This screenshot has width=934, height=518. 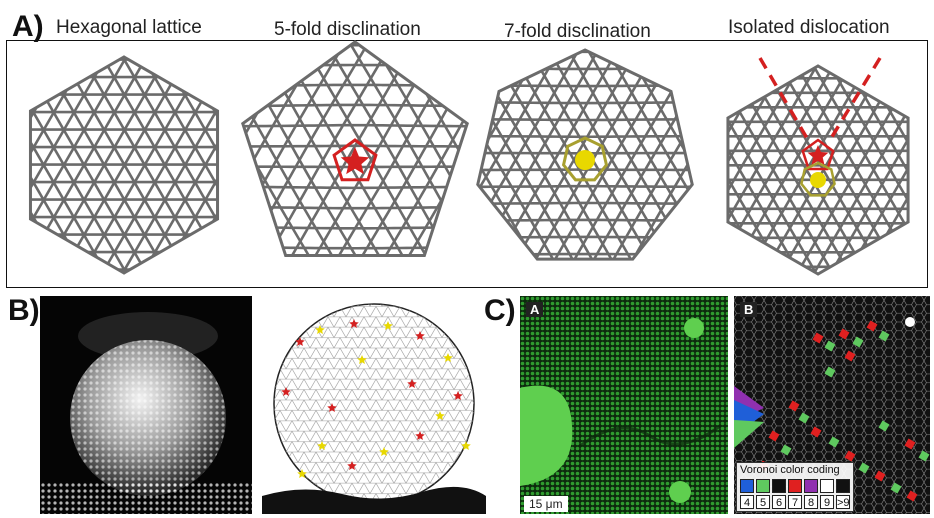 I want to click on legend-number: 9, so click(x=827, y=502).